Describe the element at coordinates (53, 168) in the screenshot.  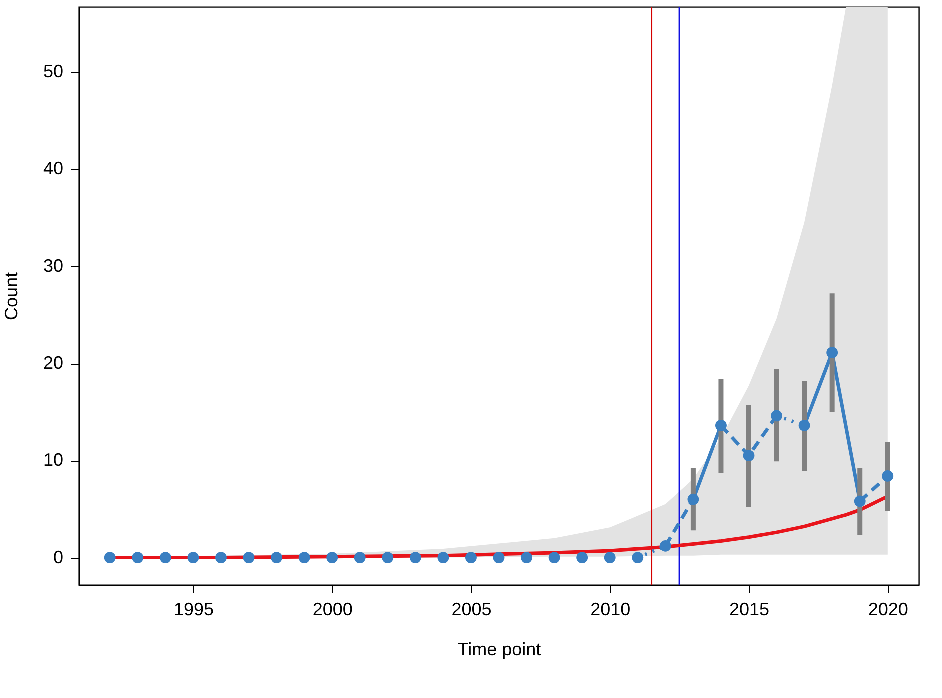
I see `y-tick-label: 40` at that location.